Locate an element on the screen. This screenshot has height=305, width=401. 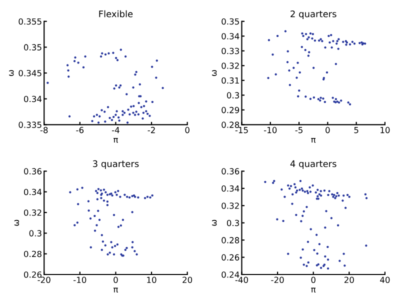
x-tick-label: -4 is located at coordinates (116, 130).